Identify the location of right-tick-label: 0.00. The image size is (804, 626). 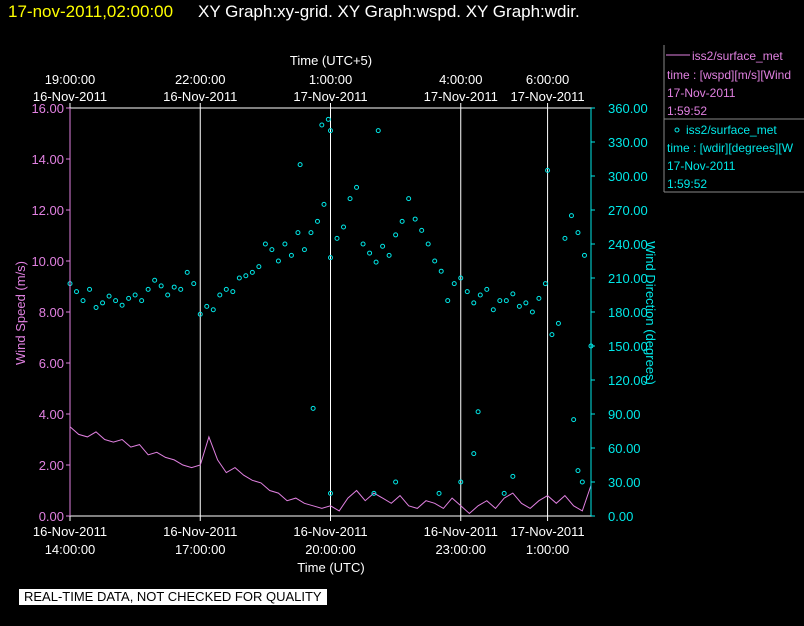
(620, 516).